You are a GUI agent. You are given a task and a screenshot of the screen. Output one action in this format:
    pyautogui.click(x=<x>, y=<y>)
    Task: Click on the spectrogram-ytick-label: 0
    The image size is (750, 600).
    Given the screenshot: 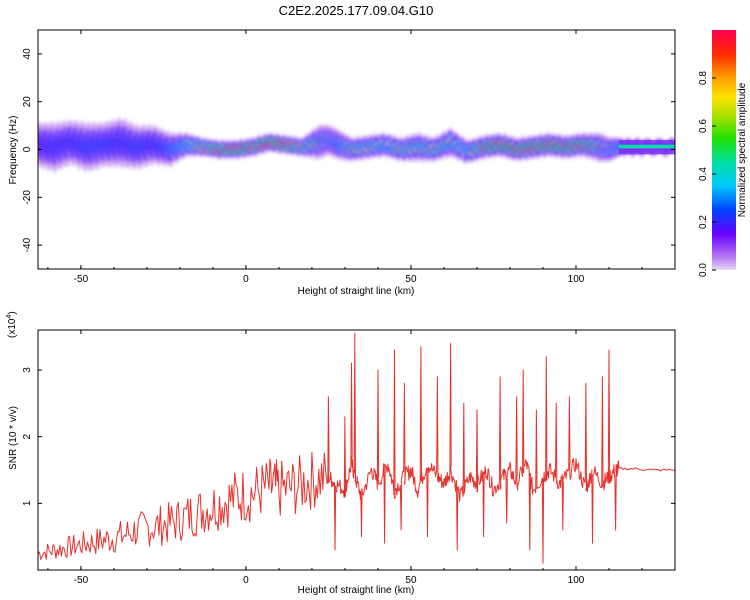 What is the action you would take?
    pyautogui.click(x=27, y=149)
    